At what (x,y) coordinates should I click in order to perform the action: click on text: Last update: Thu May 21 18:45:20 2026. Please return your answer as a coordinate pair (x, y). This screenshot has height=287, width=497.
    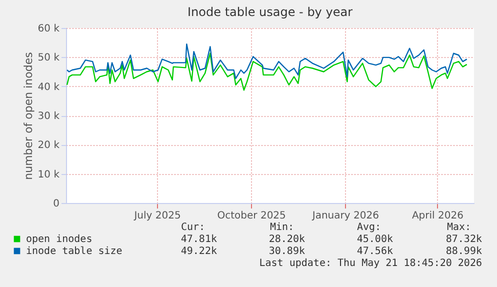
    Looking at the image, I should click on (370, 263).